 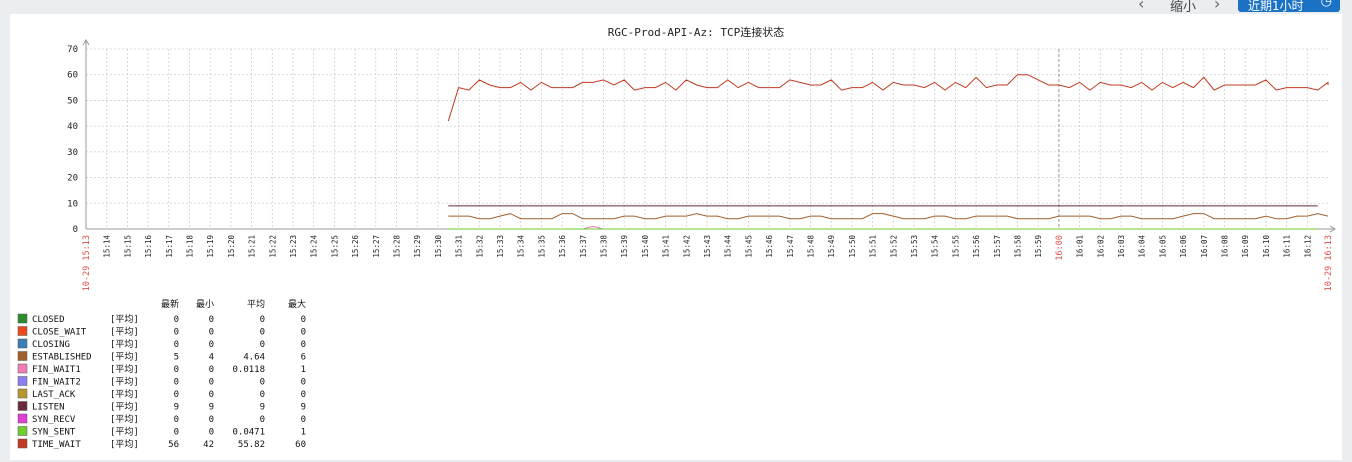 I want to click on legend-value: 6, so click(x=303, y=358).